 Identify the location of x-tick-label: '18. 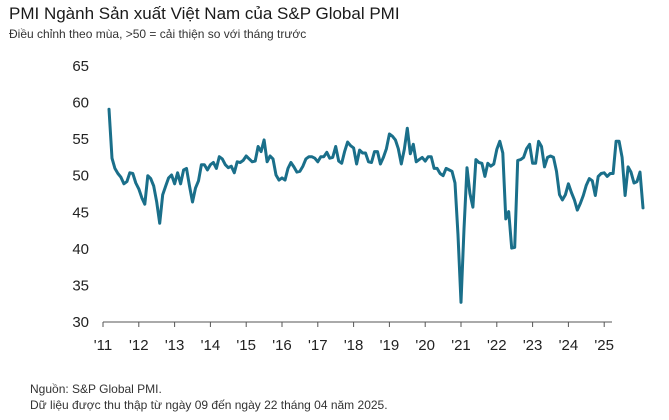
(354, 345).